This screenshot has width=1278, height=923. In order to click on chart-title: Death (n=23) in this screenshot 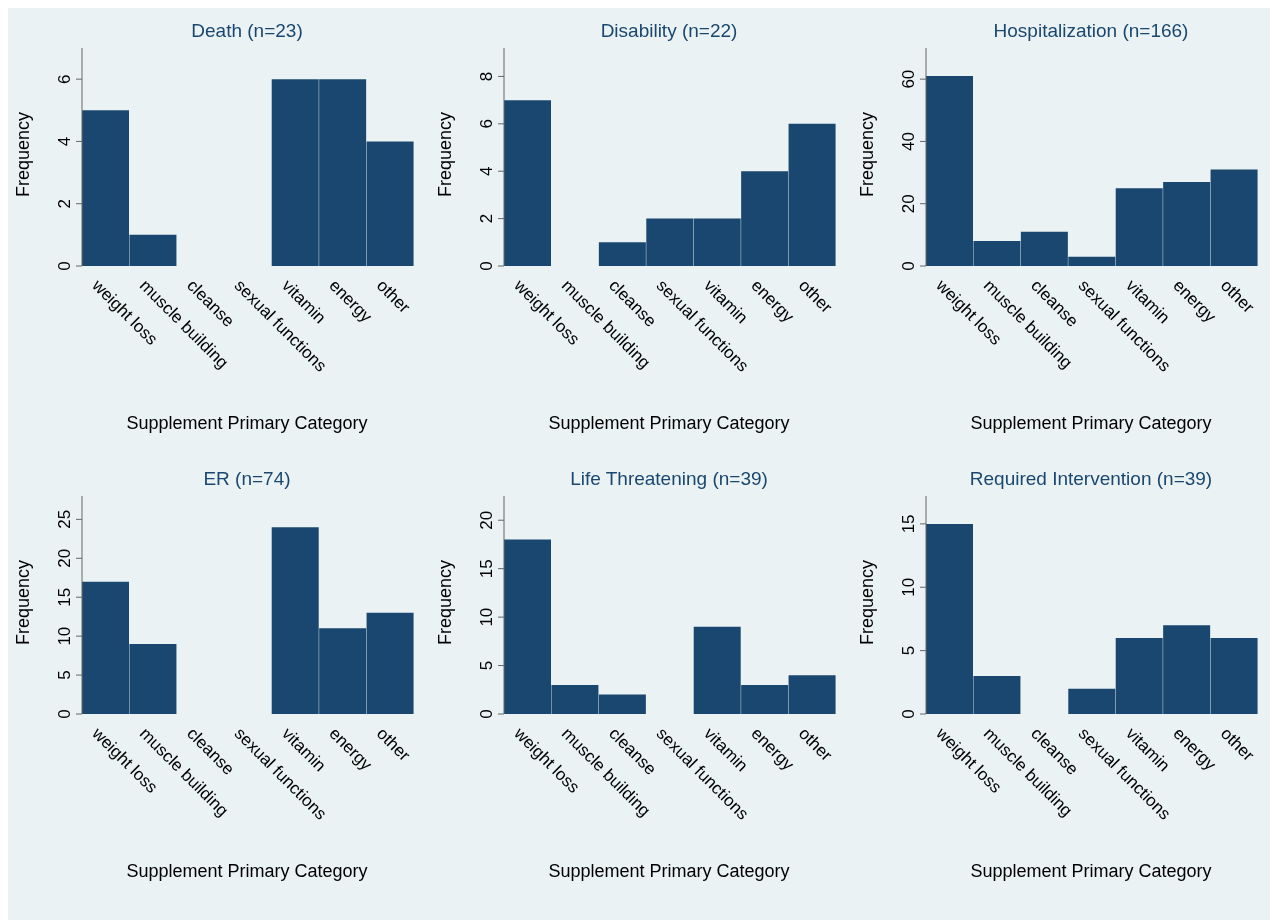, I will do `click(247, 31)`.